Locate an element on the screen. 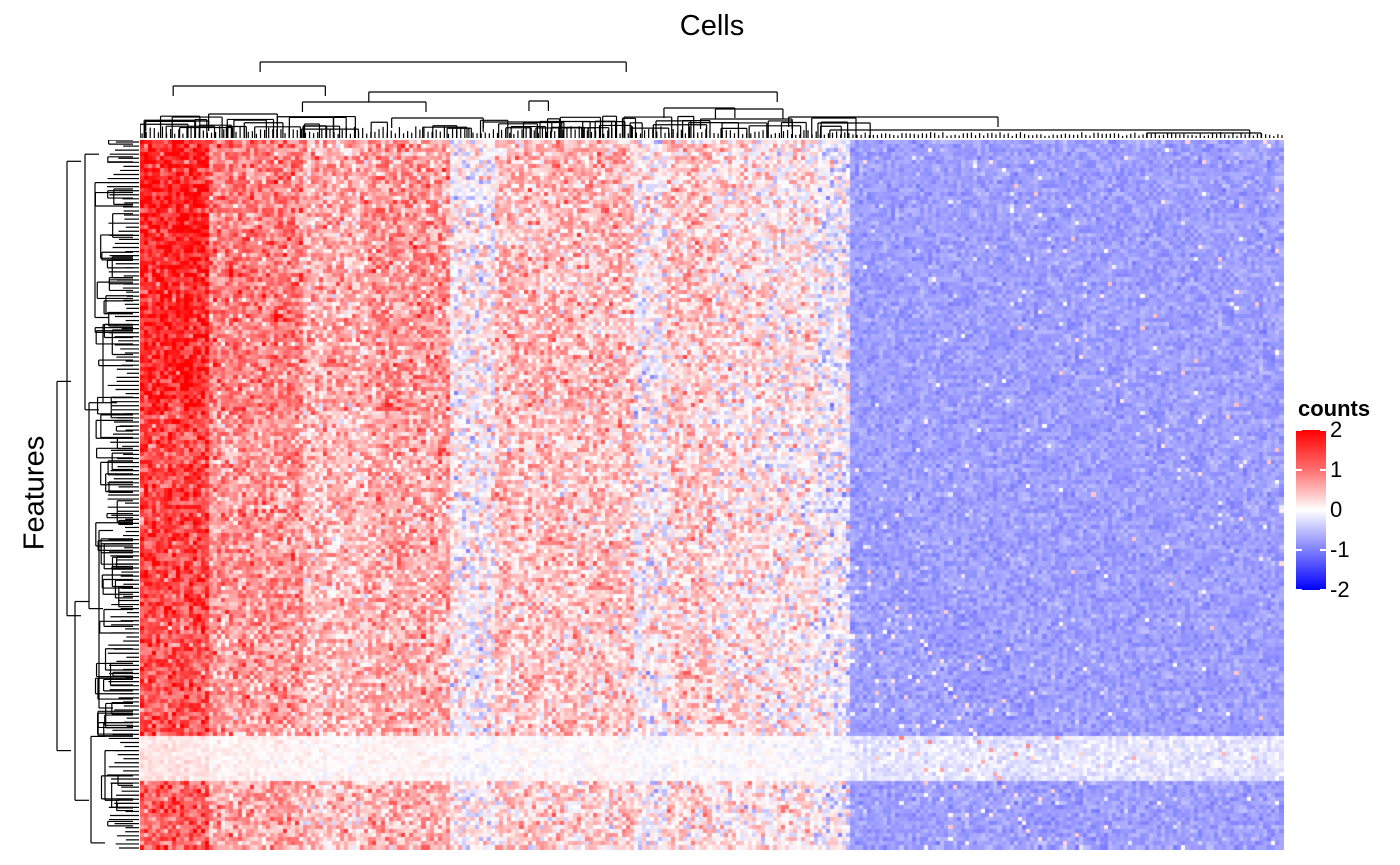 Image resolution: width=1400 pixels, height=865 pixels. legend-title: counts is located at coordinates (1334, 408).